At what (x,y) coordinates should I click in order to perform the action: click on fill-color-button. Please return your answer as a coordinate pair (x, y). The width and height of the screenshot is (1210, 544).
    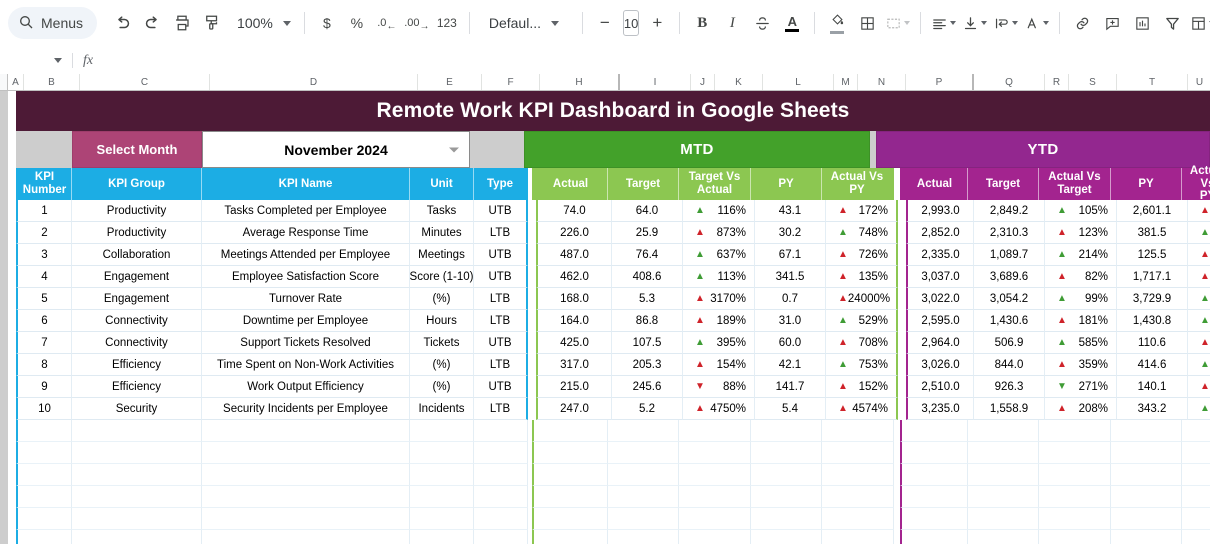
    Looking at the image, I should click on (837, 23).